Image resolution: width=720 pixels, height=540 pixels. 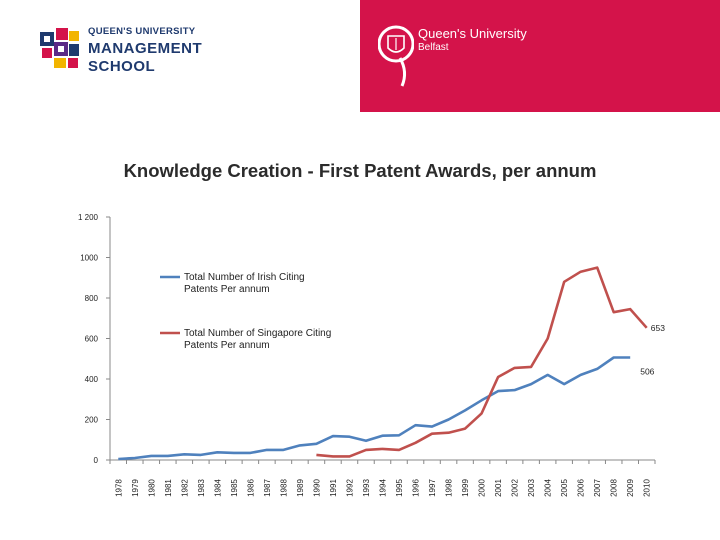 What do you see at coordinates (449, 488) in the screenshot?
I see `x-tick-label: 1998` at bounding box center [449, 488].